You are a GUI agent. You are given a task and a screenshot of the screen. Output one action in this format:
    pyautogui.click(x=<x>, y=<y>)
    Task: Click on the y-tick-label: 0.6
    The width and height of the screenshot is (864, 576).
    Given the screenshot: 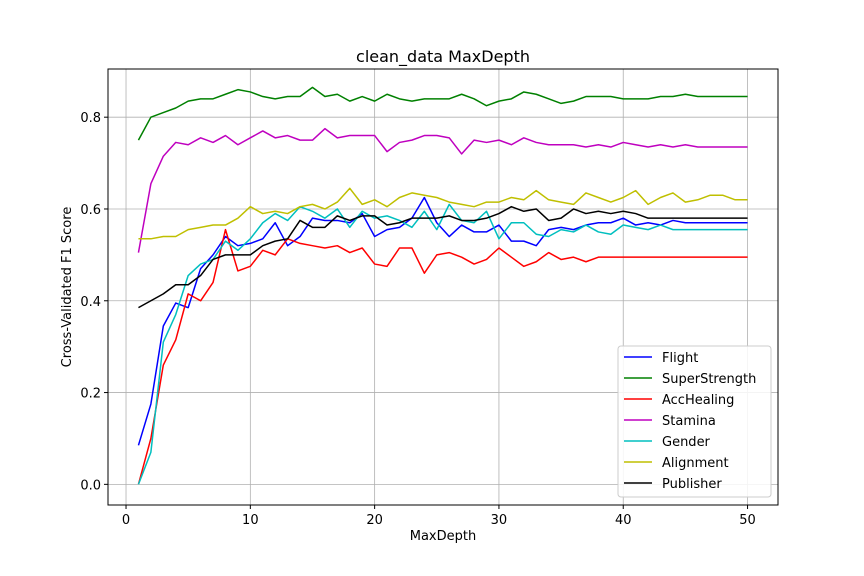 What is the action you would take?
    pyautogui.click(x=90, y=210)
    